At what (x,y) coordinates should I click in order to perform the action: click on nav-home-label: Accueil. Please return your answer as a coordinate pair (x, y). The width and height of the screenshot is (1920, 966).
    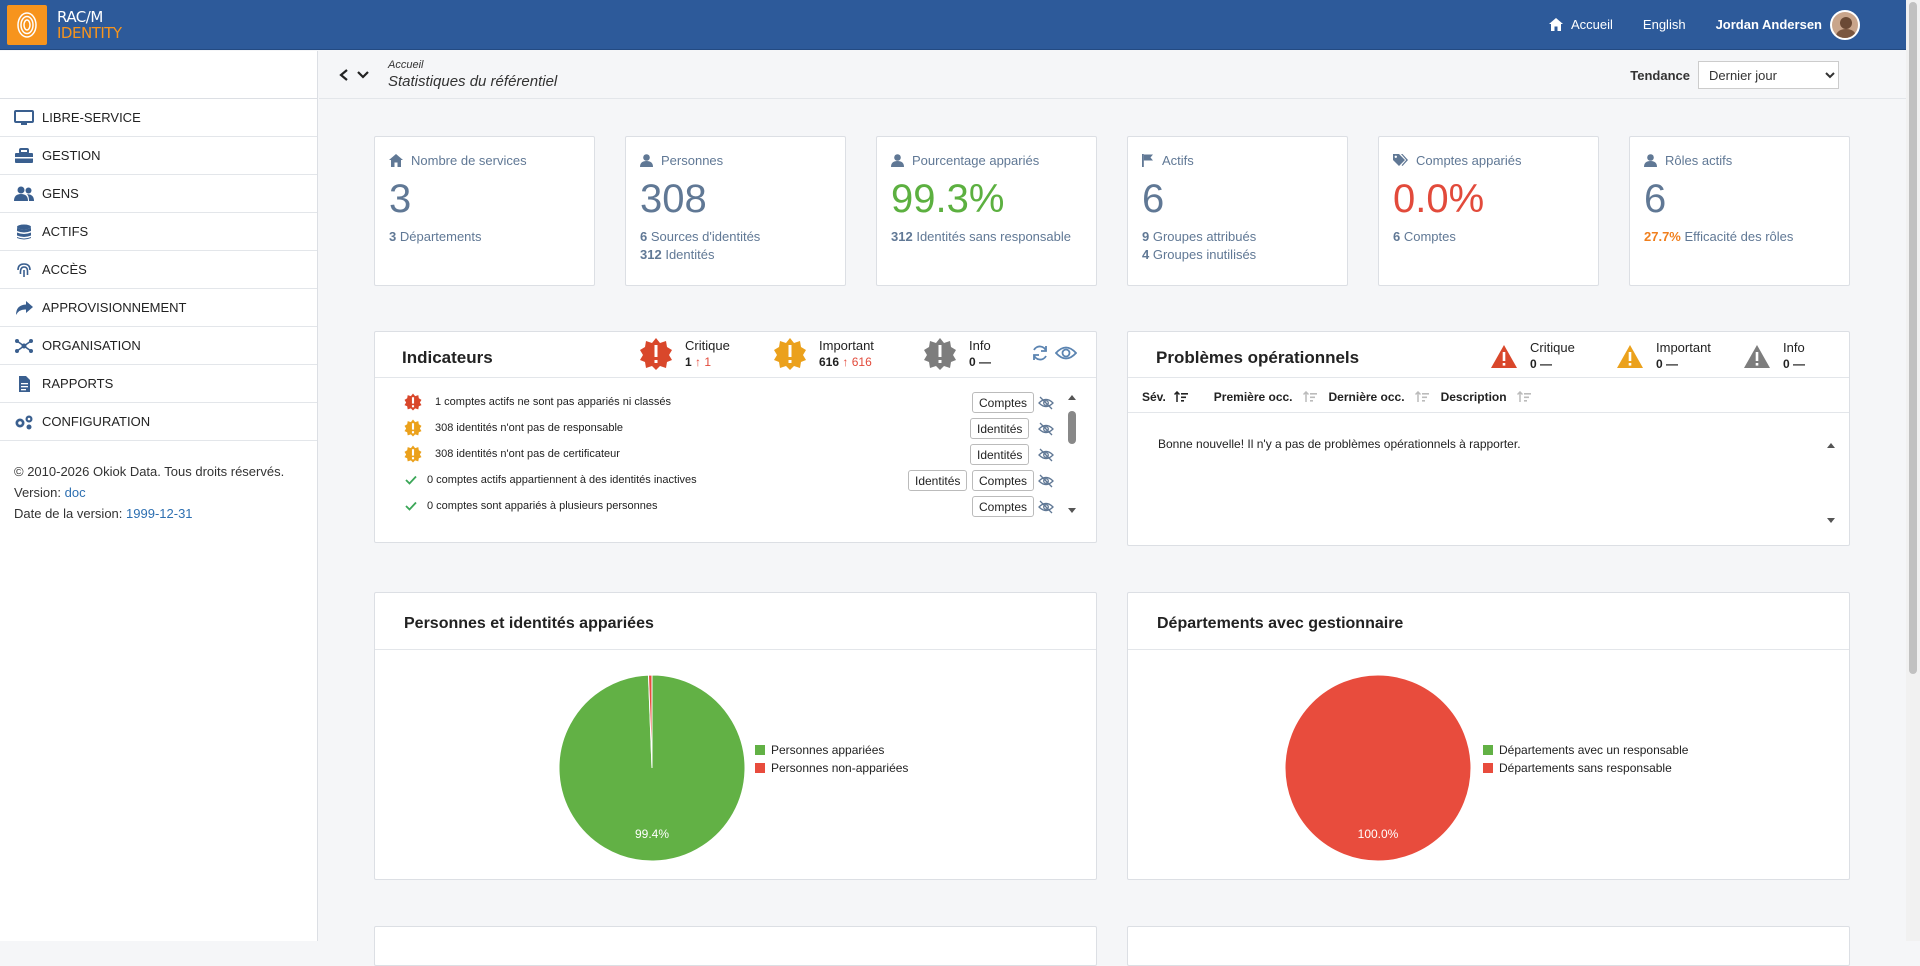
    Looking at the image, I should click on (1592, 24).